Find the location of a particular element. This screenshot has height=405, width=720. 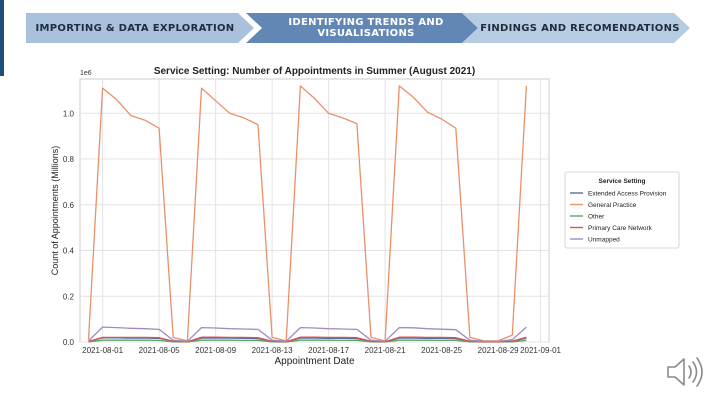

y-tick-label: 0.6 is located at coordinates (69, 205).